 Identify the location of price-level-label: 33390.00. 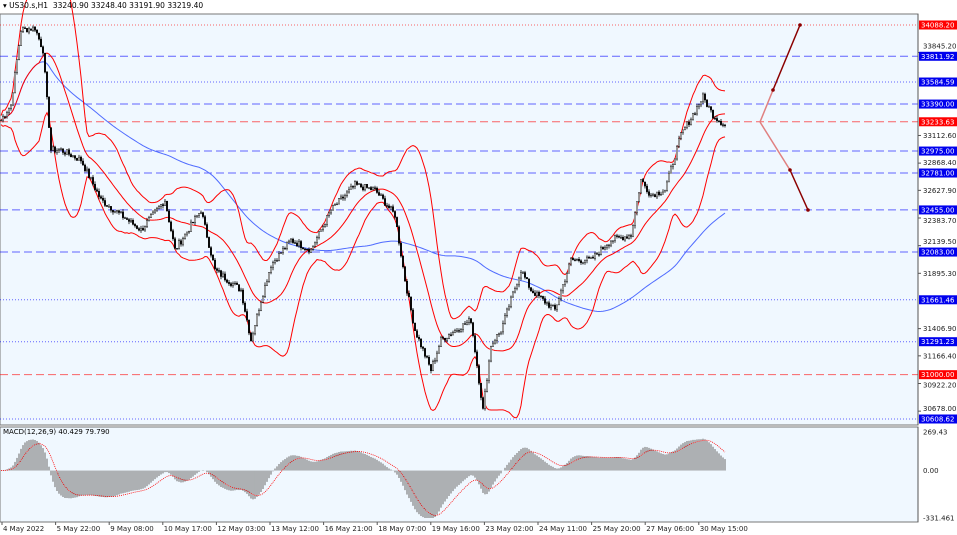
(937, 105).